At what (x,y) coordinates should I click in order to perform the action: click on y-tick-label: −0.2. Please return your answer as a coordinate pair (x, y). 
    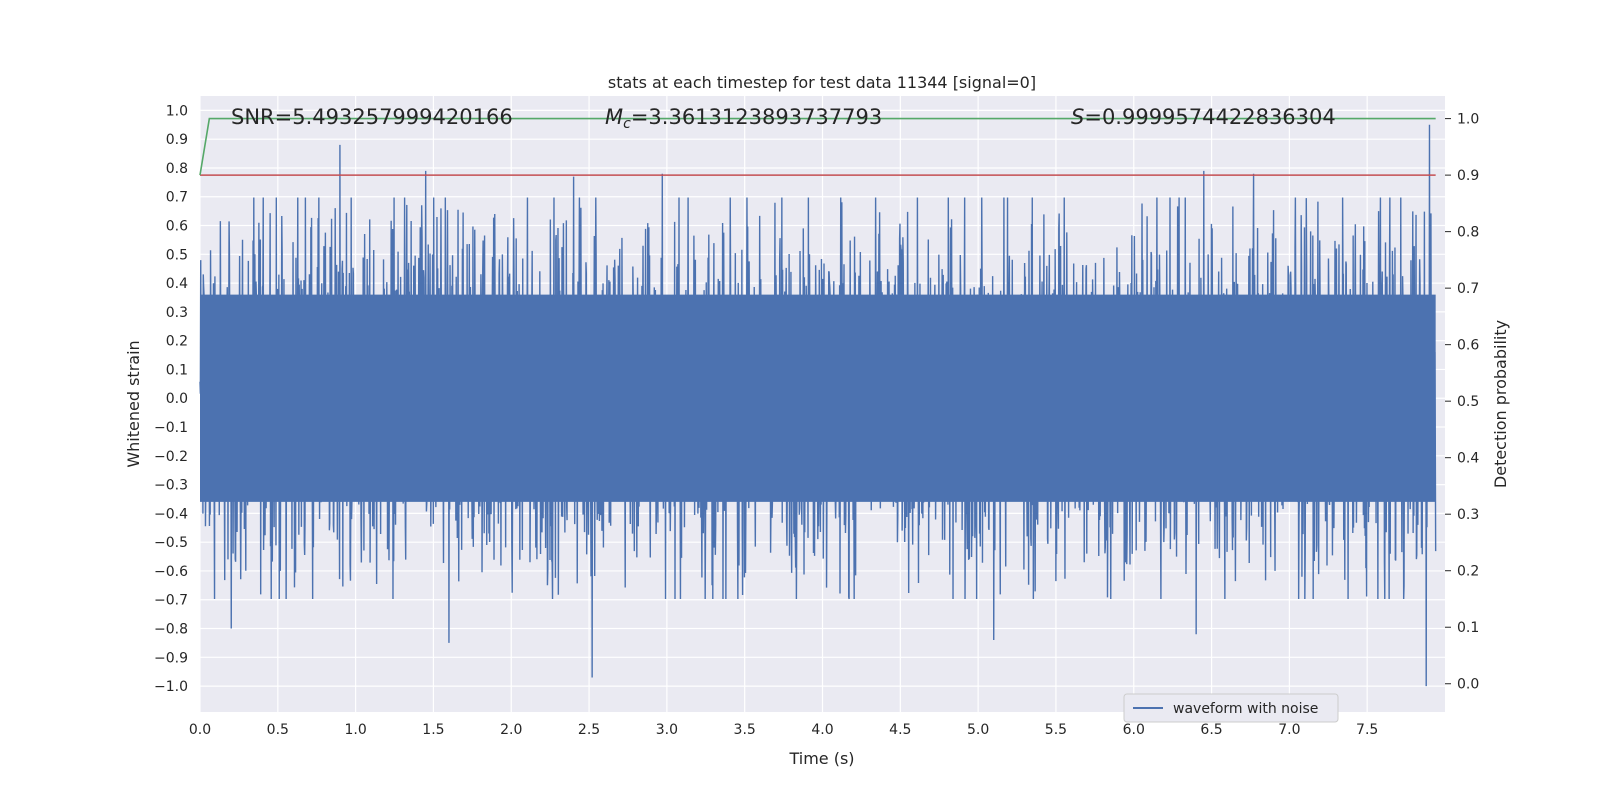
    Looking at the image, I should click on (171, 457).